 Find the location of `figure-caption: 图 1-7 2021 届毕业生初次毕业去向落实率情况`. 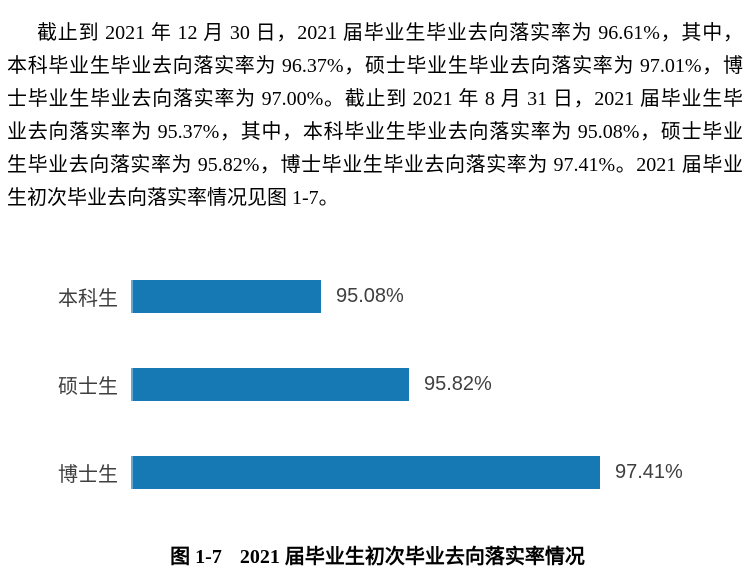

figure-caption: 图 1-7 2021 届毕业生初次毕业去向落实率情况 is located at coordinates (377, 554).